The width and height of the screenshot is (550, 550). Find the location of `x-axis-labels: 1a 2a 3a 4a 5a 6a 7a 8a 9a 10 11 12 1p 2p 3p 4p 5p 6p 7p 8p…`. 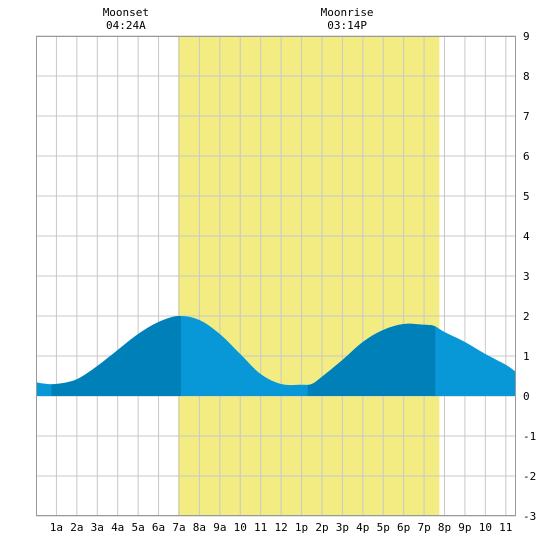

x-axis-labels: 1a 2a 3a 4a 5a 6a 7a 8a 9a 10 11 12 1p 2p 3p 4p 5p 6p 7p 8p… is located at coordinates (281, 527).